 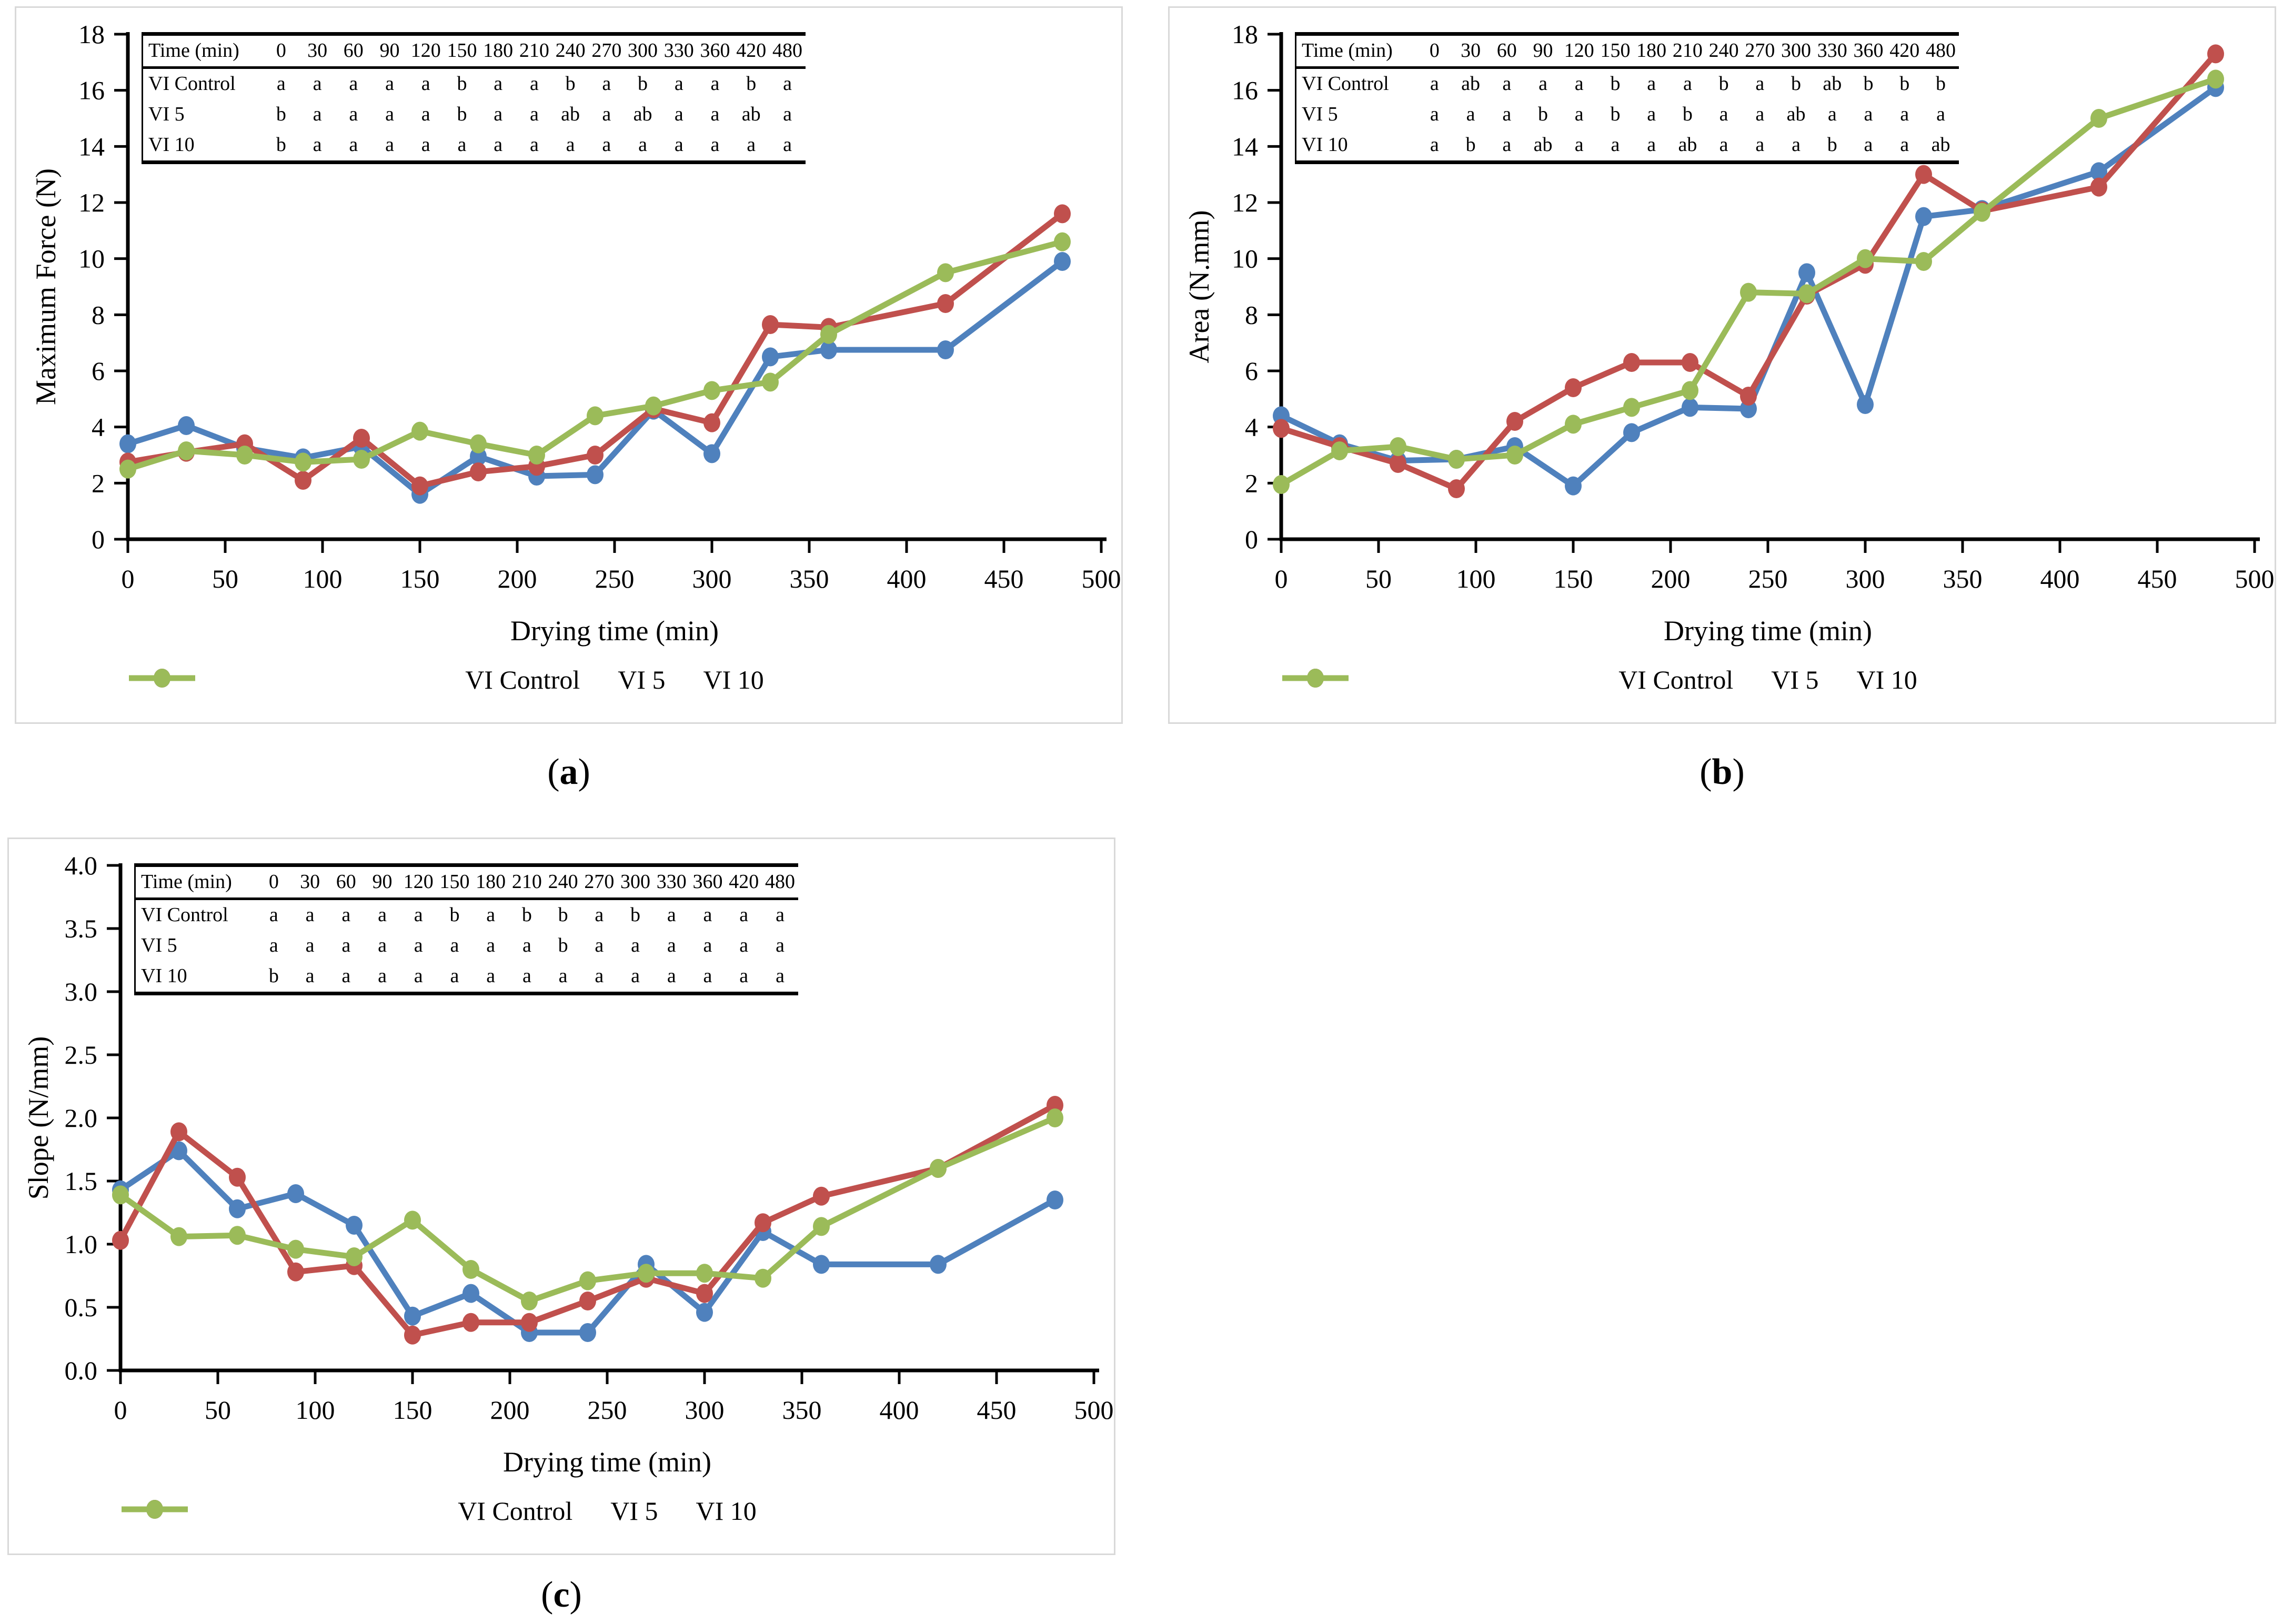 What do you see at coordinates (1245, 146) in the screenshot?
I see `y-tick-label: 14` at bounding box center [1245, 146].